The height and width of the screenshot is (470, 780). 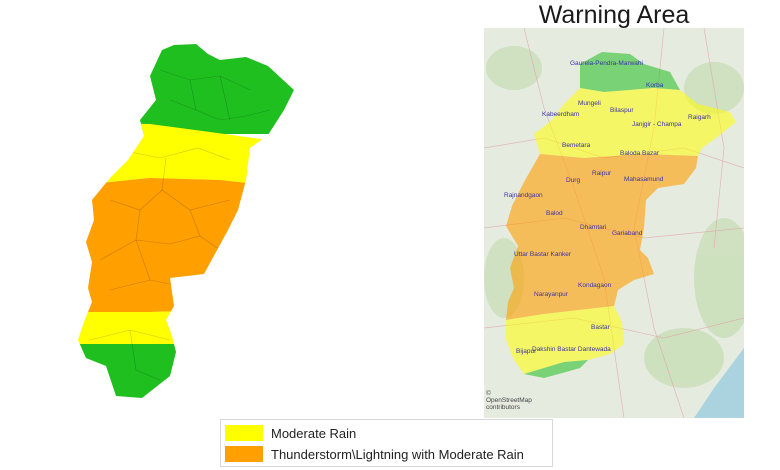 What do you see at coordinates (655, 85) in the screenshot?
I see `district-label: Korba` at bounding box center [655, 85].